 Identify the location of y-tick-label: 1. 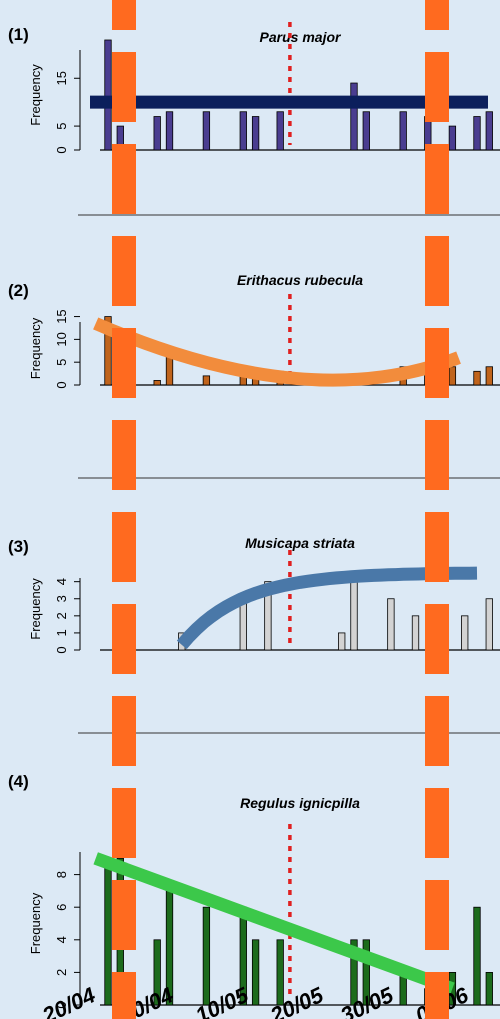
(61, 632).